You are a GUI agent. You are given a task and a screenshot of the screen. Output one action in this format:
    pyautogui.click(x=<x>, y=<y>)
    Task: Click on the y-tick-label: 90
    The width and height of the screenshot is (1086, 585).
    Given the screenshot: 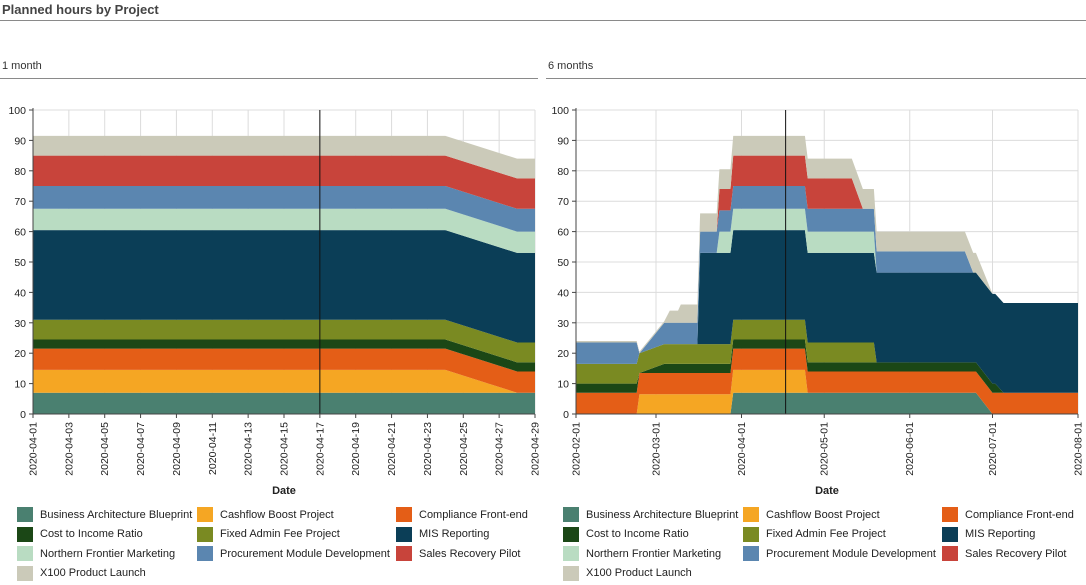 What is the action you would take?
    pyautogui.click(x=20, y=141)
    